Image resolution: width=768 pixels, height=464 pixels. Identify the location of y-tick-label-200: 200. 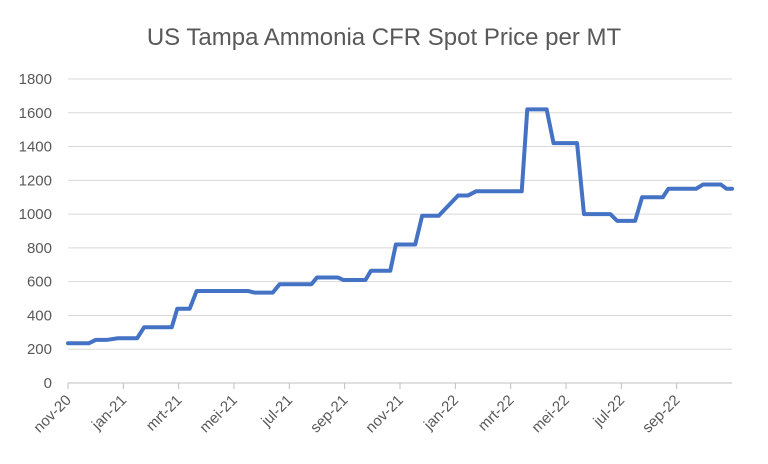
(39, 349).